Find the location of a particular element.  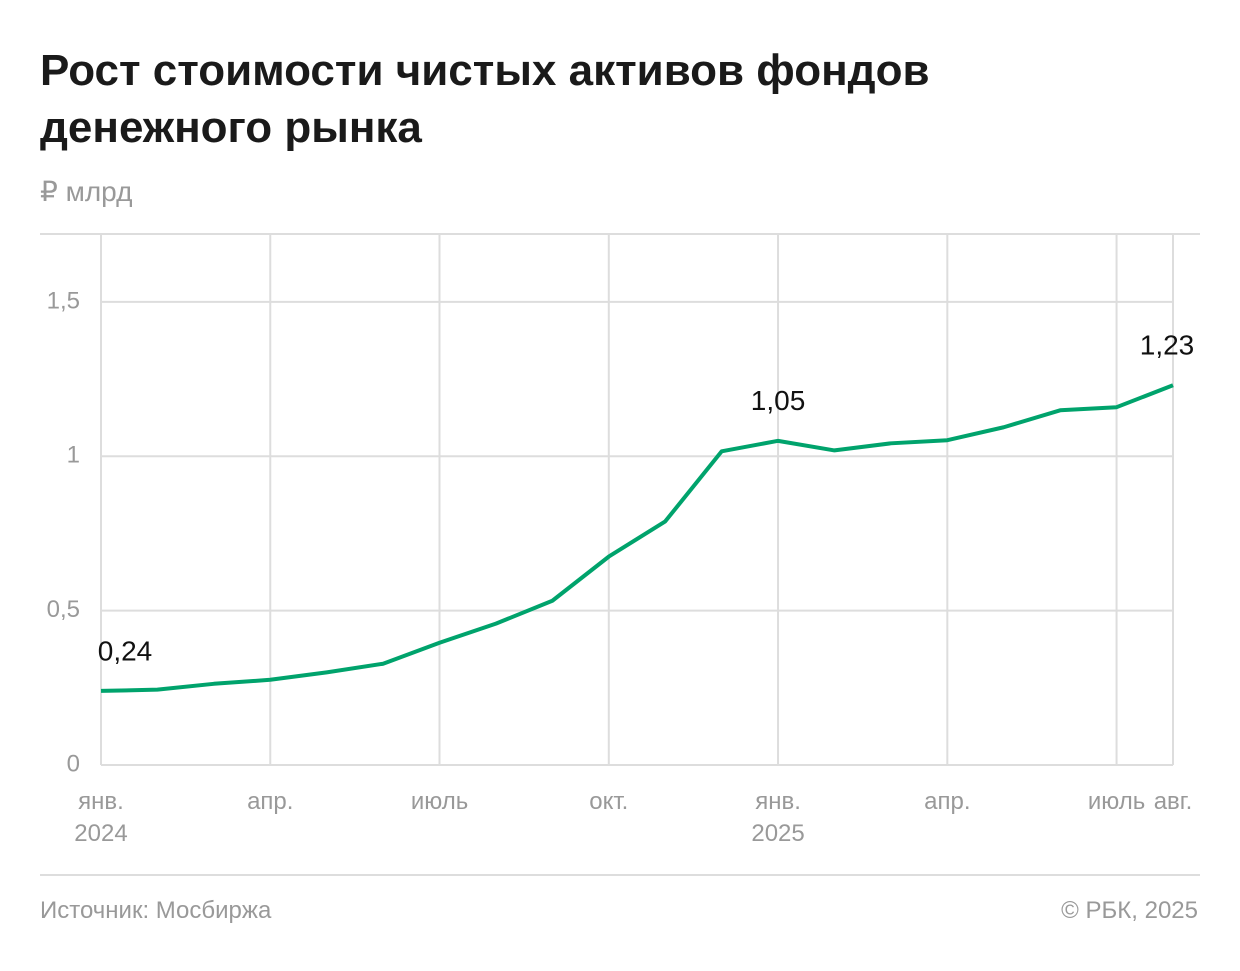

x-tick-label: окт. is located at coordinates (609, 801).